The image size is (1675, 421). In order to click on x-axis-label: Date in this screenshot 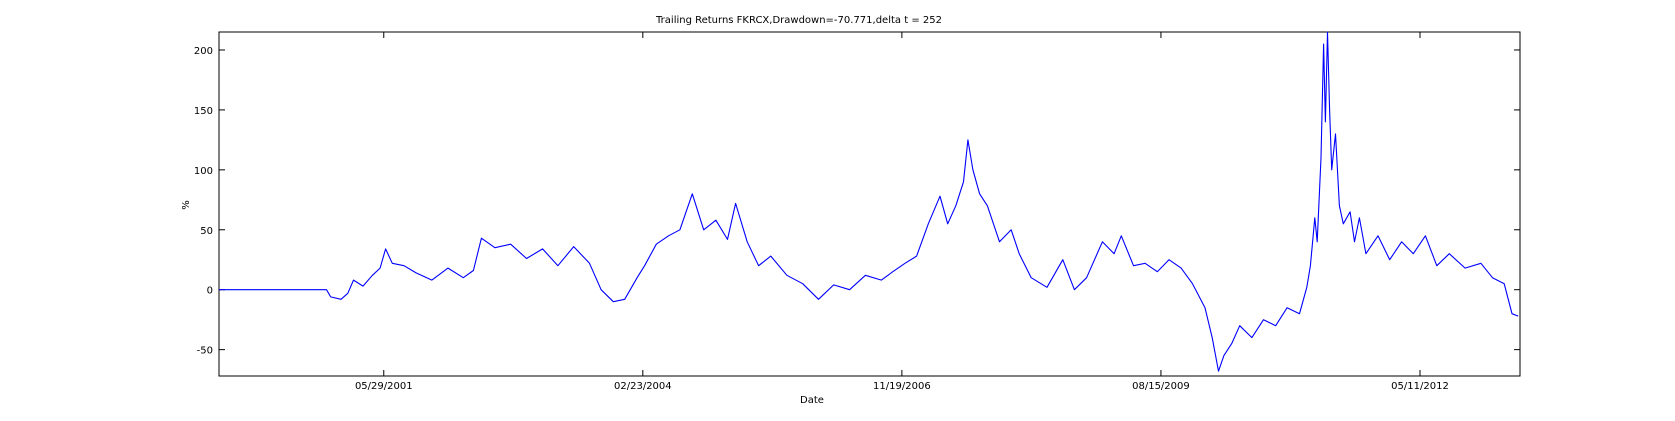, I will do `click(812, 400)`.